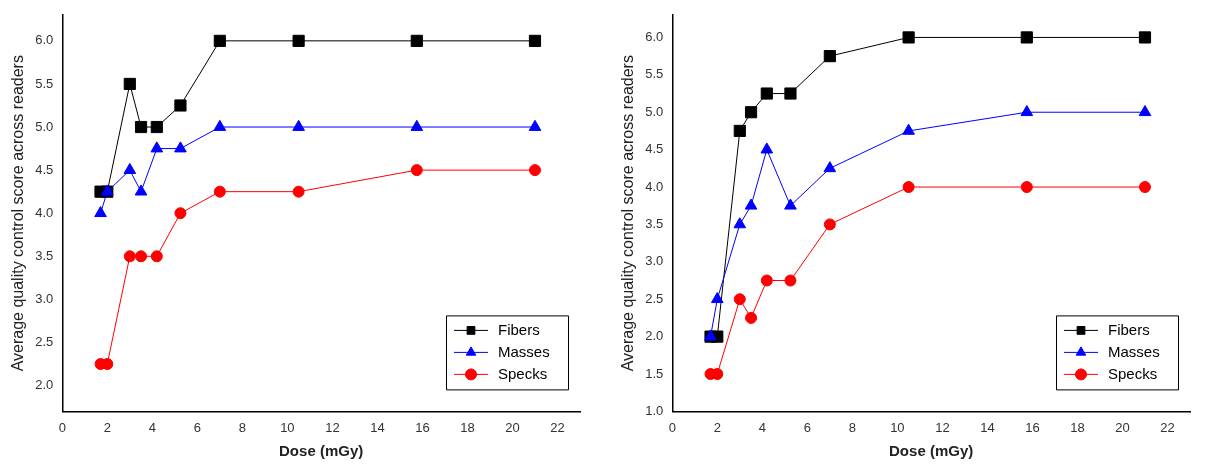 This screenshot has width=1220, height=470. What do you see at coordinates (654, 410) in the screenshot?
I see `y-tick-label: 1.0` at bounding box center [654, 410].